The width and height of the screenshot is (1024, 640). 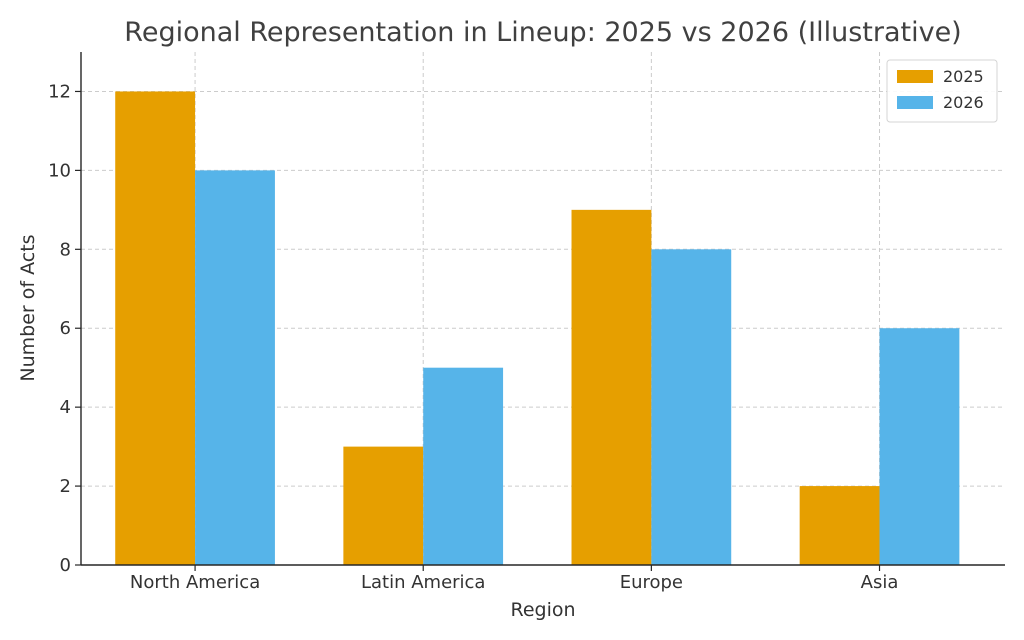 I want to click on bar-2025-asia, so click(x=839, y=525).